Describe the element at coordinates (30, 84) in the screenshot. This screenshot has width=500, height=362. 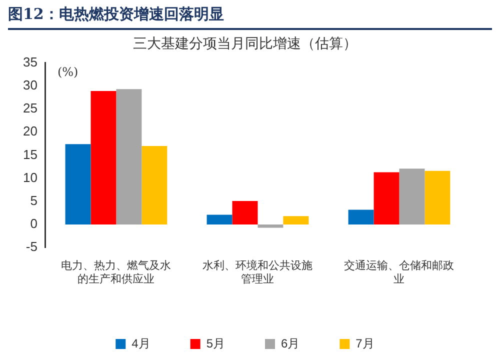
I see `y-tick-label: 30` at that location.